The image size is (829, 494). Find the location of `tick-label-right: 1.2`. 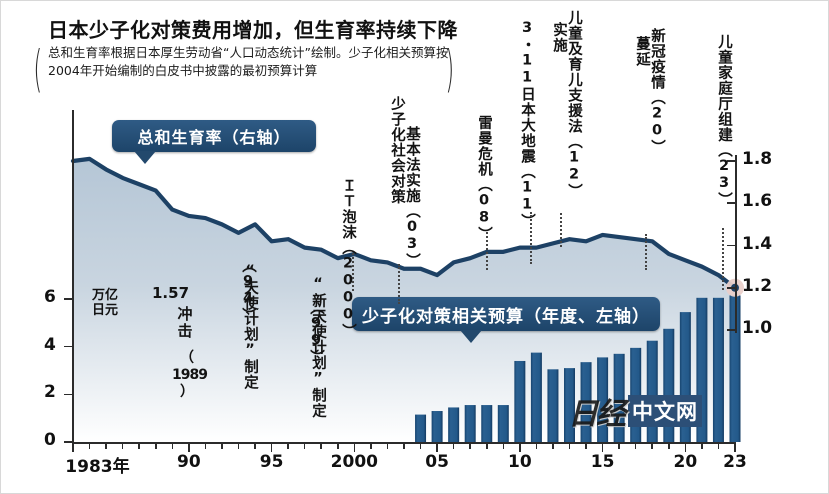

tick-label-right: 1.2 is located at coordinates (757, 285).